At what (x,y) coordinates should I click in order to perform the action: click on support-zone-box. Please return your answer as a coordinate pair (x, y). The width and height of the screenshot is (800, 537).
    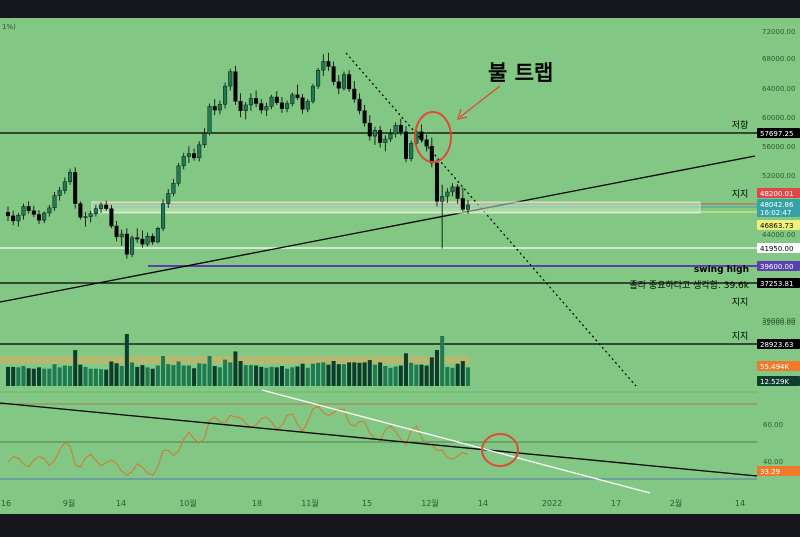
    Looking at the image, I should click on (396, 207).